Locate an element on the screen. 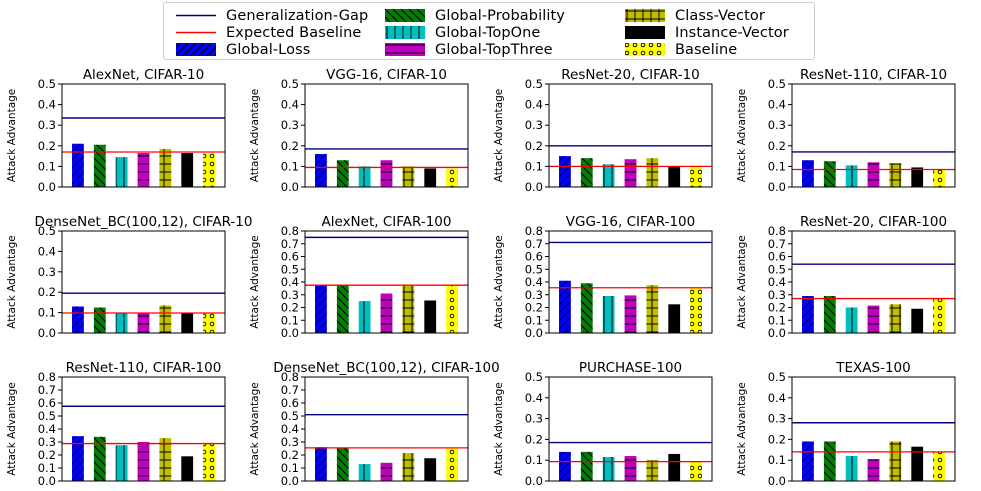 The width and height of the screenshot is (981, 491). legend-label: Global-Probability is located at coordinates (500, 15).